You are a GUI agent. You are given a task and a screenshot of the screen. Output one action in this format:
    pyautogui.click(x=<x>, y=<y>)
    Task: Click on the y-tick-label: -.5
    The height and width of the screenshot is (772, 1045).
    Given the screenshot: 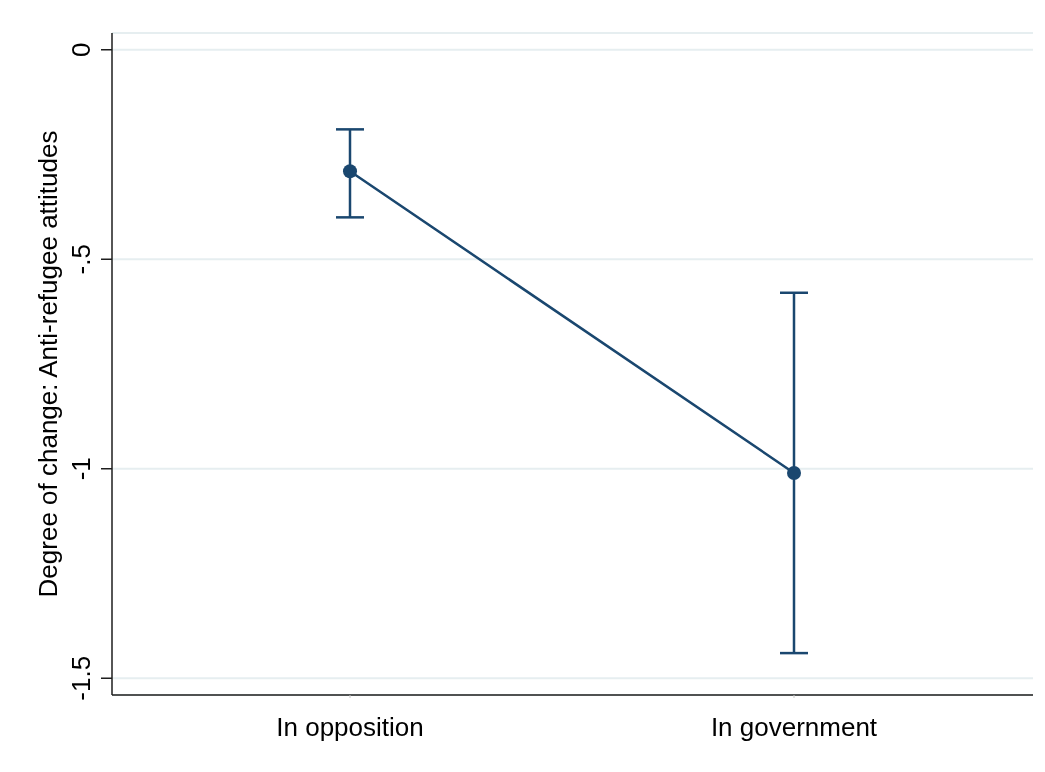 What is the action you would take?
    pyautogui.click(x=81, y=259)
    